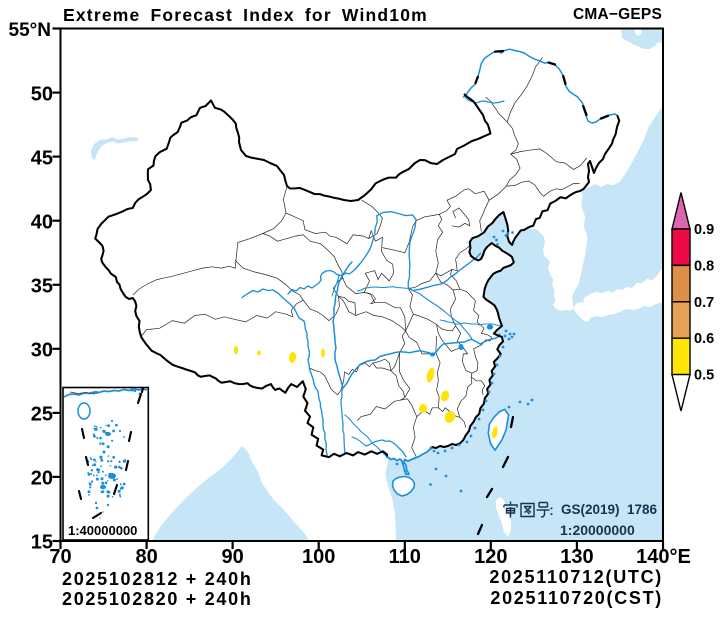 The width and height of the screenshot is (724, 619). Describe the element at coordinates (704, 339) in the screenshot. I see `svg-text: 0.6` at that location.